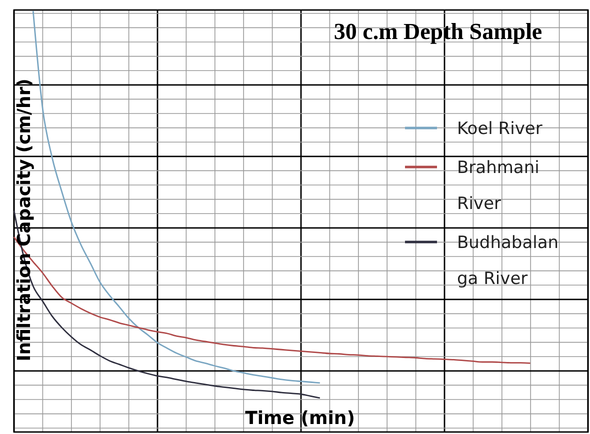 Image resolution: width=590 pixels, height=434 pixels. I want to click on y-axis-title: Infiltration Capacity (cm/hr), so click(24, 220).